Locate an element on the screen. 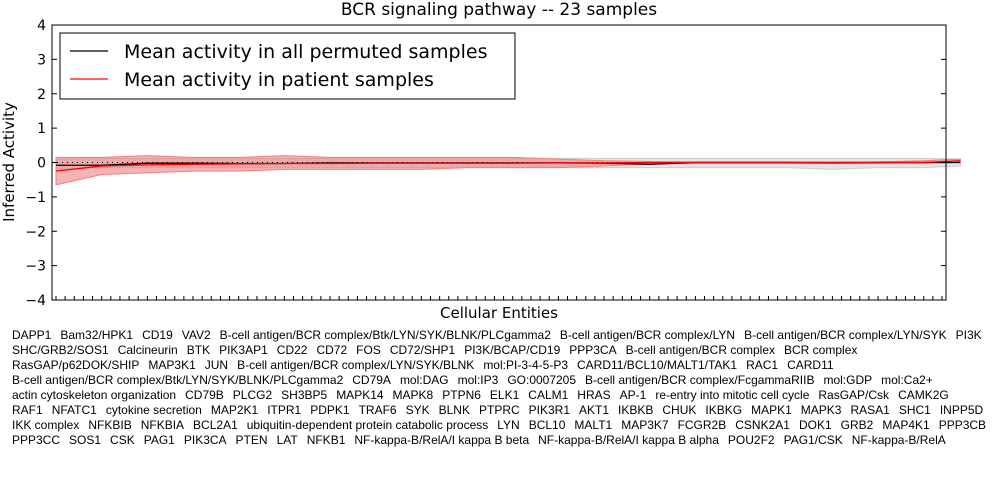  x-tick-label: NF-kappa-B/RelA/I kappa B beta is located at coordinates (442, 440).